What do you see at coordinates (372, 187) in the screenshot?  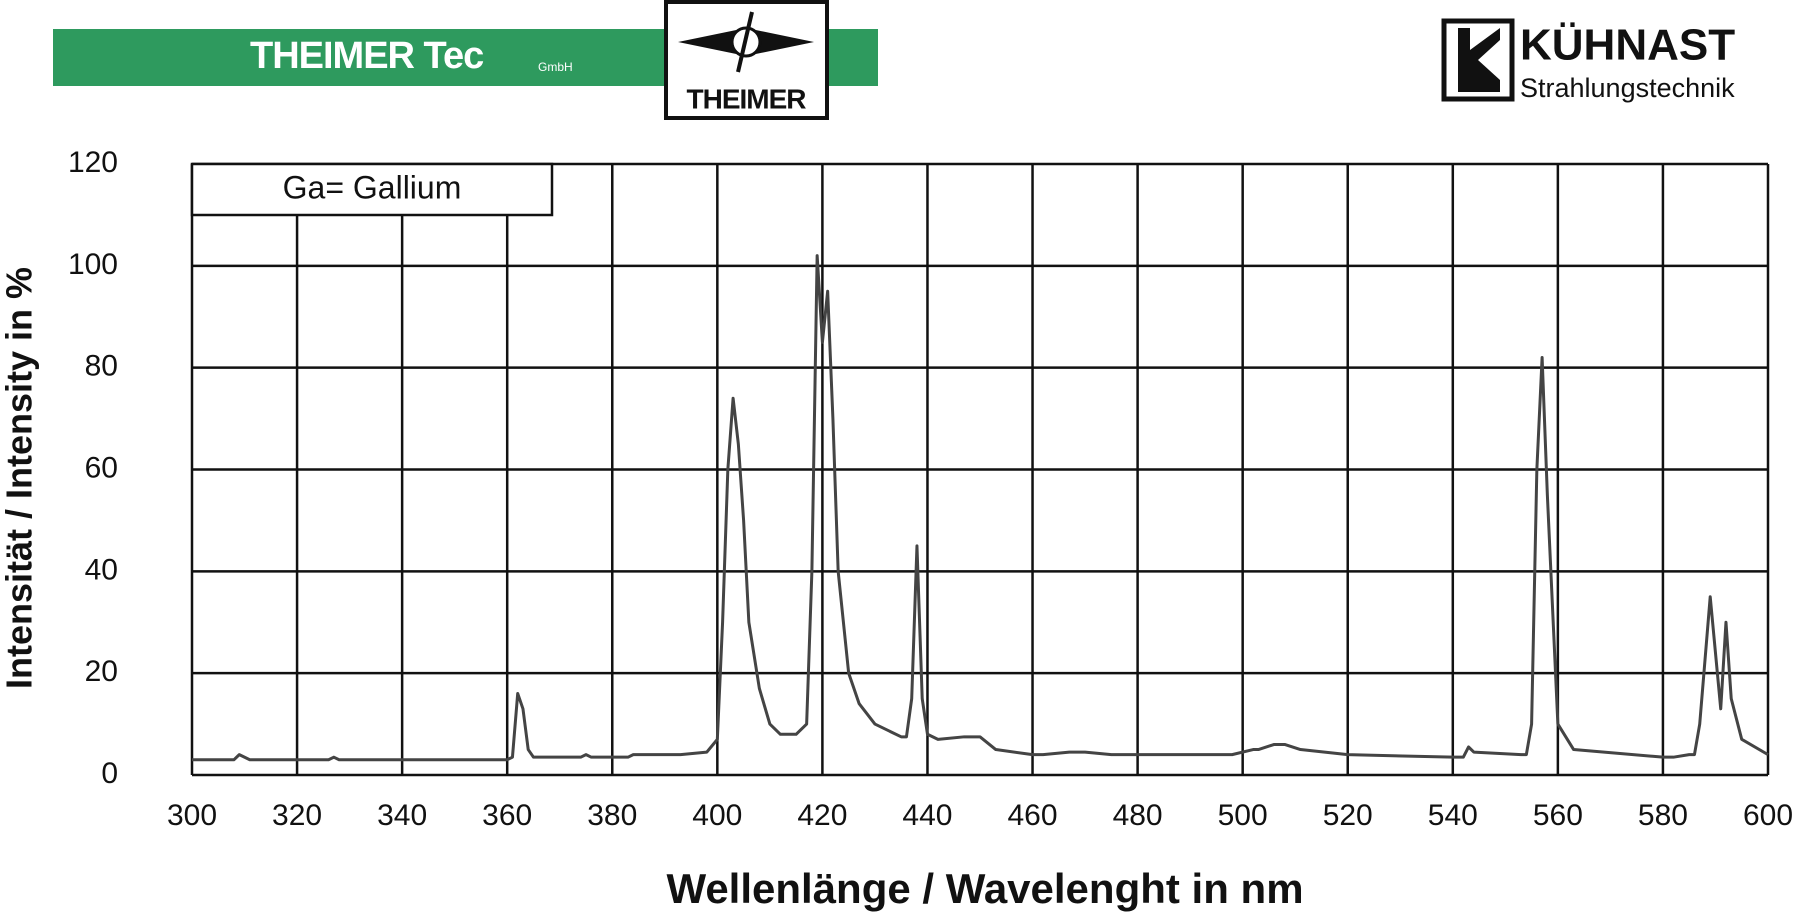 I see `annotation: Ga= Gallium` at bounding box center [372, 187].